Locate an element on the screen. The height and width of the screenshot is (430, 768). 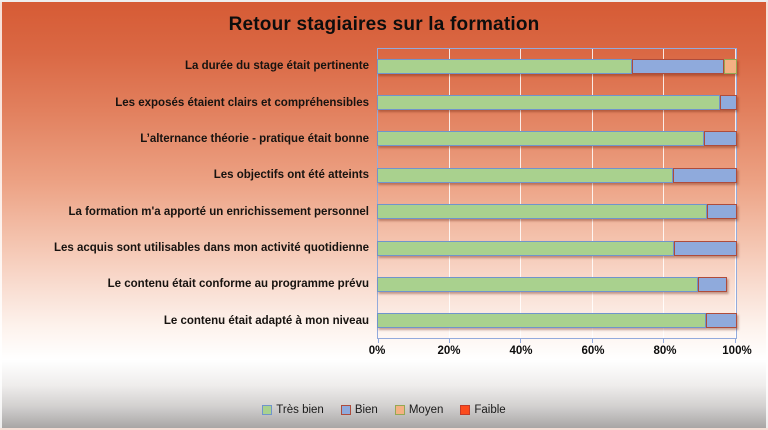
legend-label: Moyen is located at coordinates (426, 410).